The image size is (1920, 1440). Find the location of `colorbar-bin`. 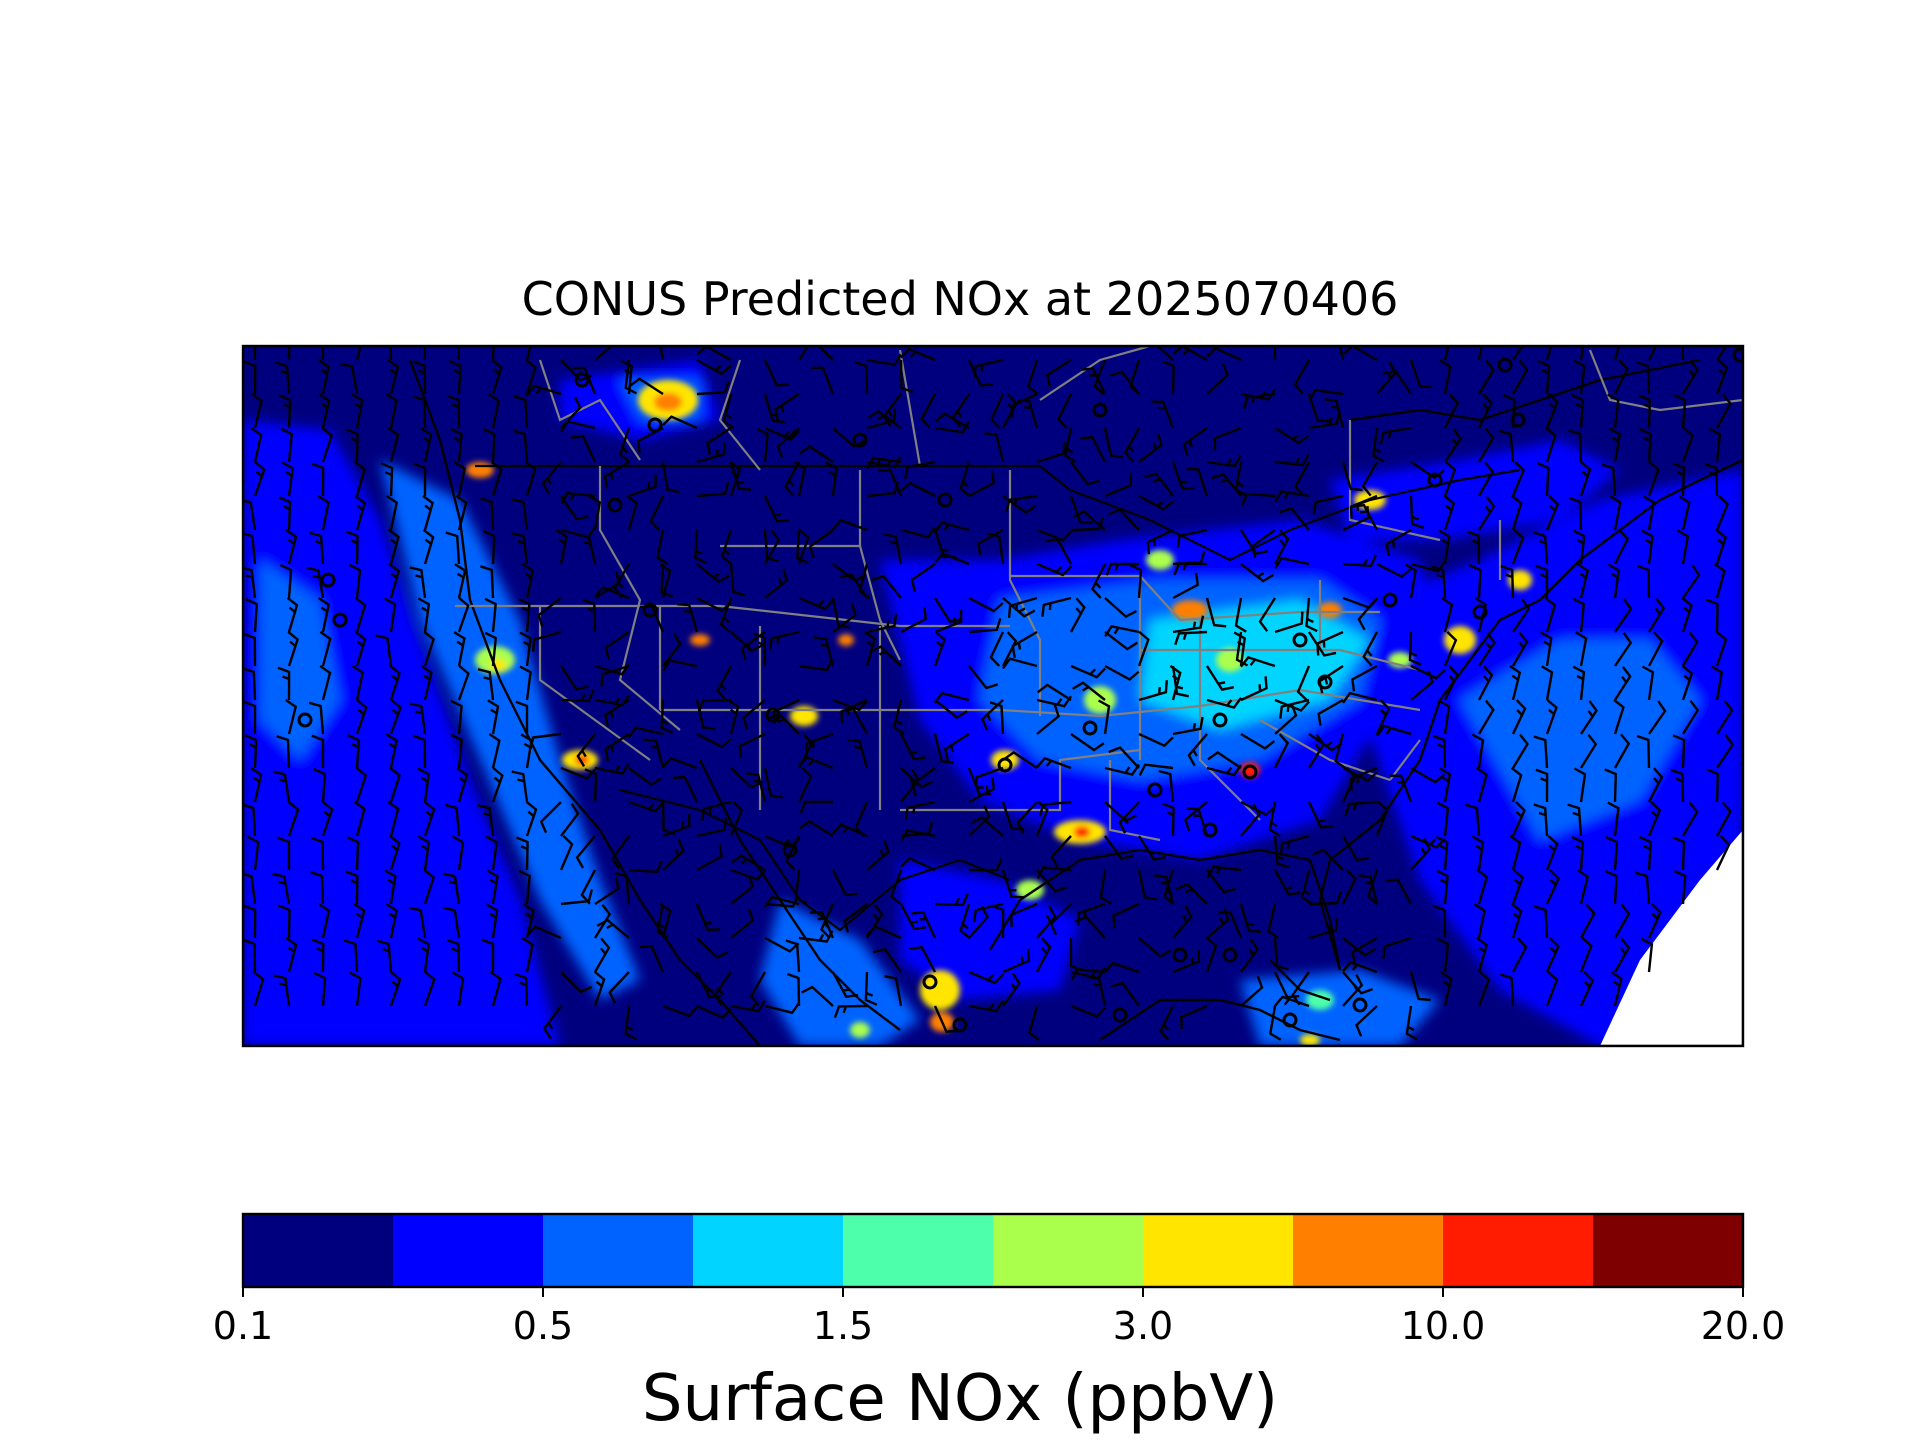

colorbar-bin is located at coordinates (1668, 1250).